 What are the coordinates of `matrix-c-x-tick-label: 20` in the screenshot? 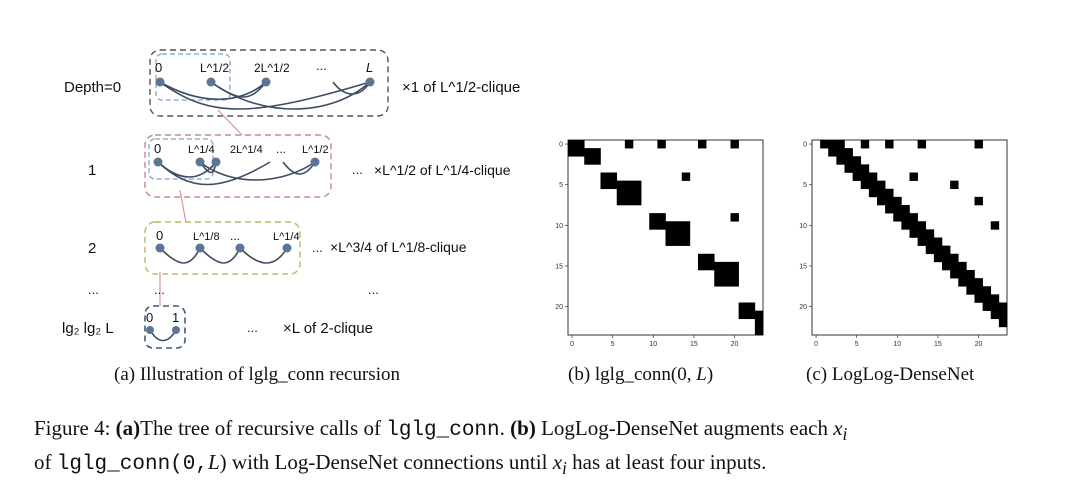 It's located at (979, 344).